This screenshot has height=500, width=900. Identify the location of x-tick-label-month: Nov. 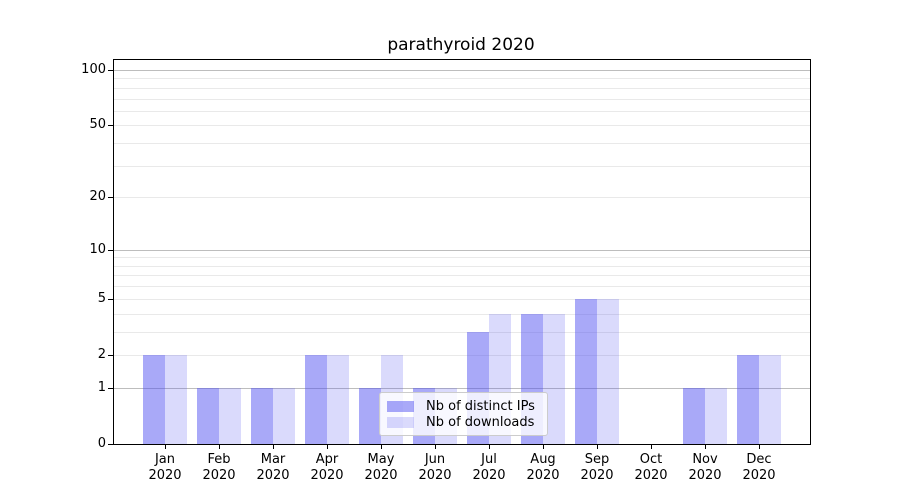
(705, 459).